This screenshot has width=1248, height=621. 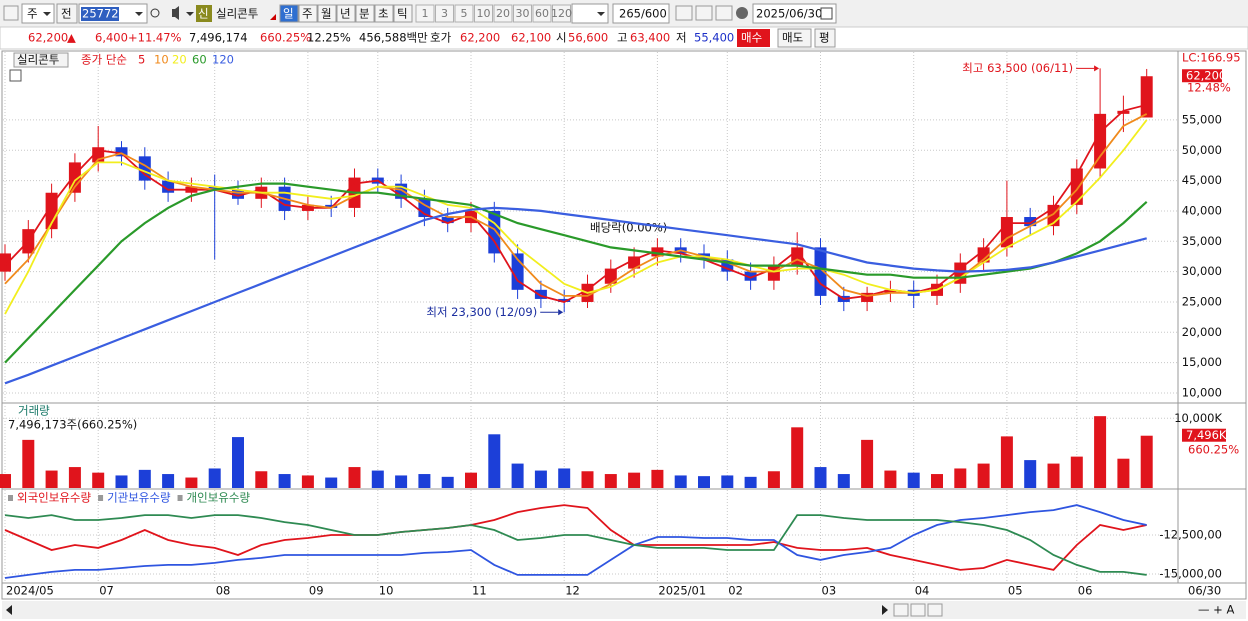 I want to click on quote-label: 시, so click(x=561, y=38).